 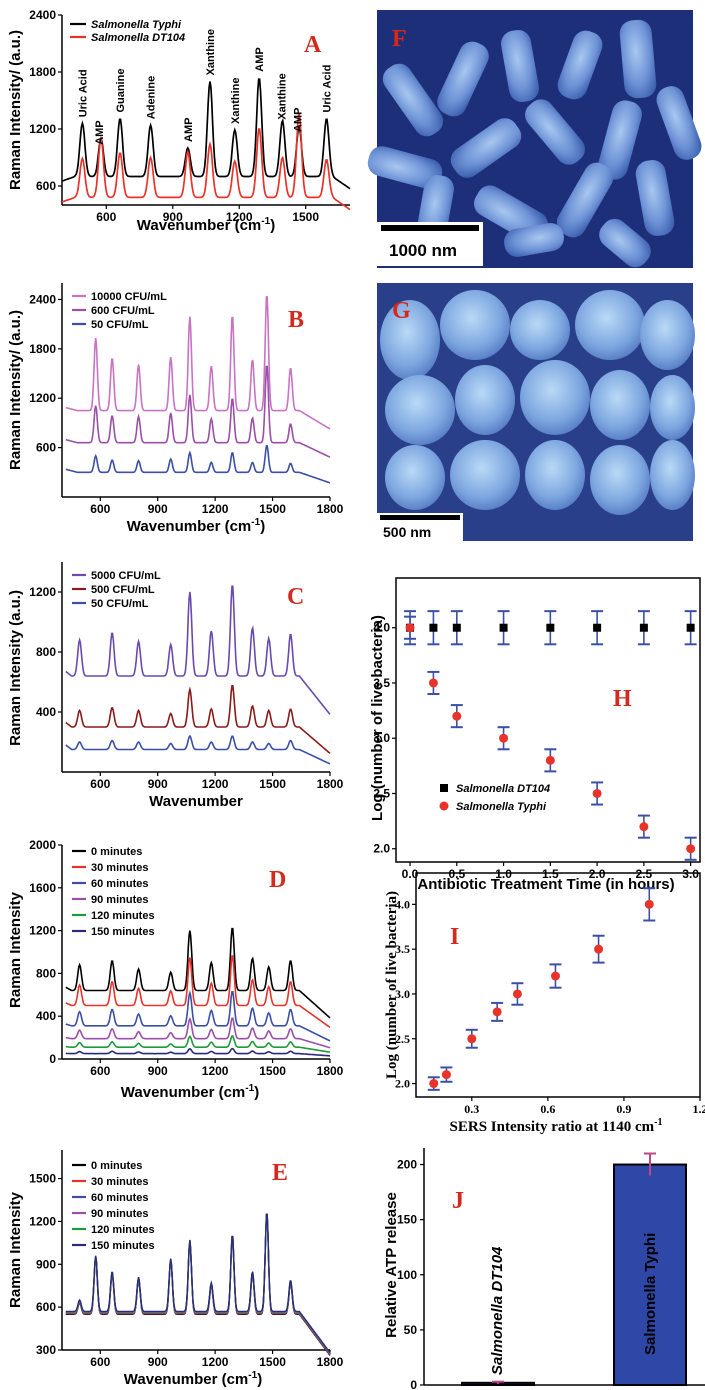 What do you see at coordinates (407, 1165) in the screenshot?
I see `y-tick-label: 200` at bounding box center [407, 1165].